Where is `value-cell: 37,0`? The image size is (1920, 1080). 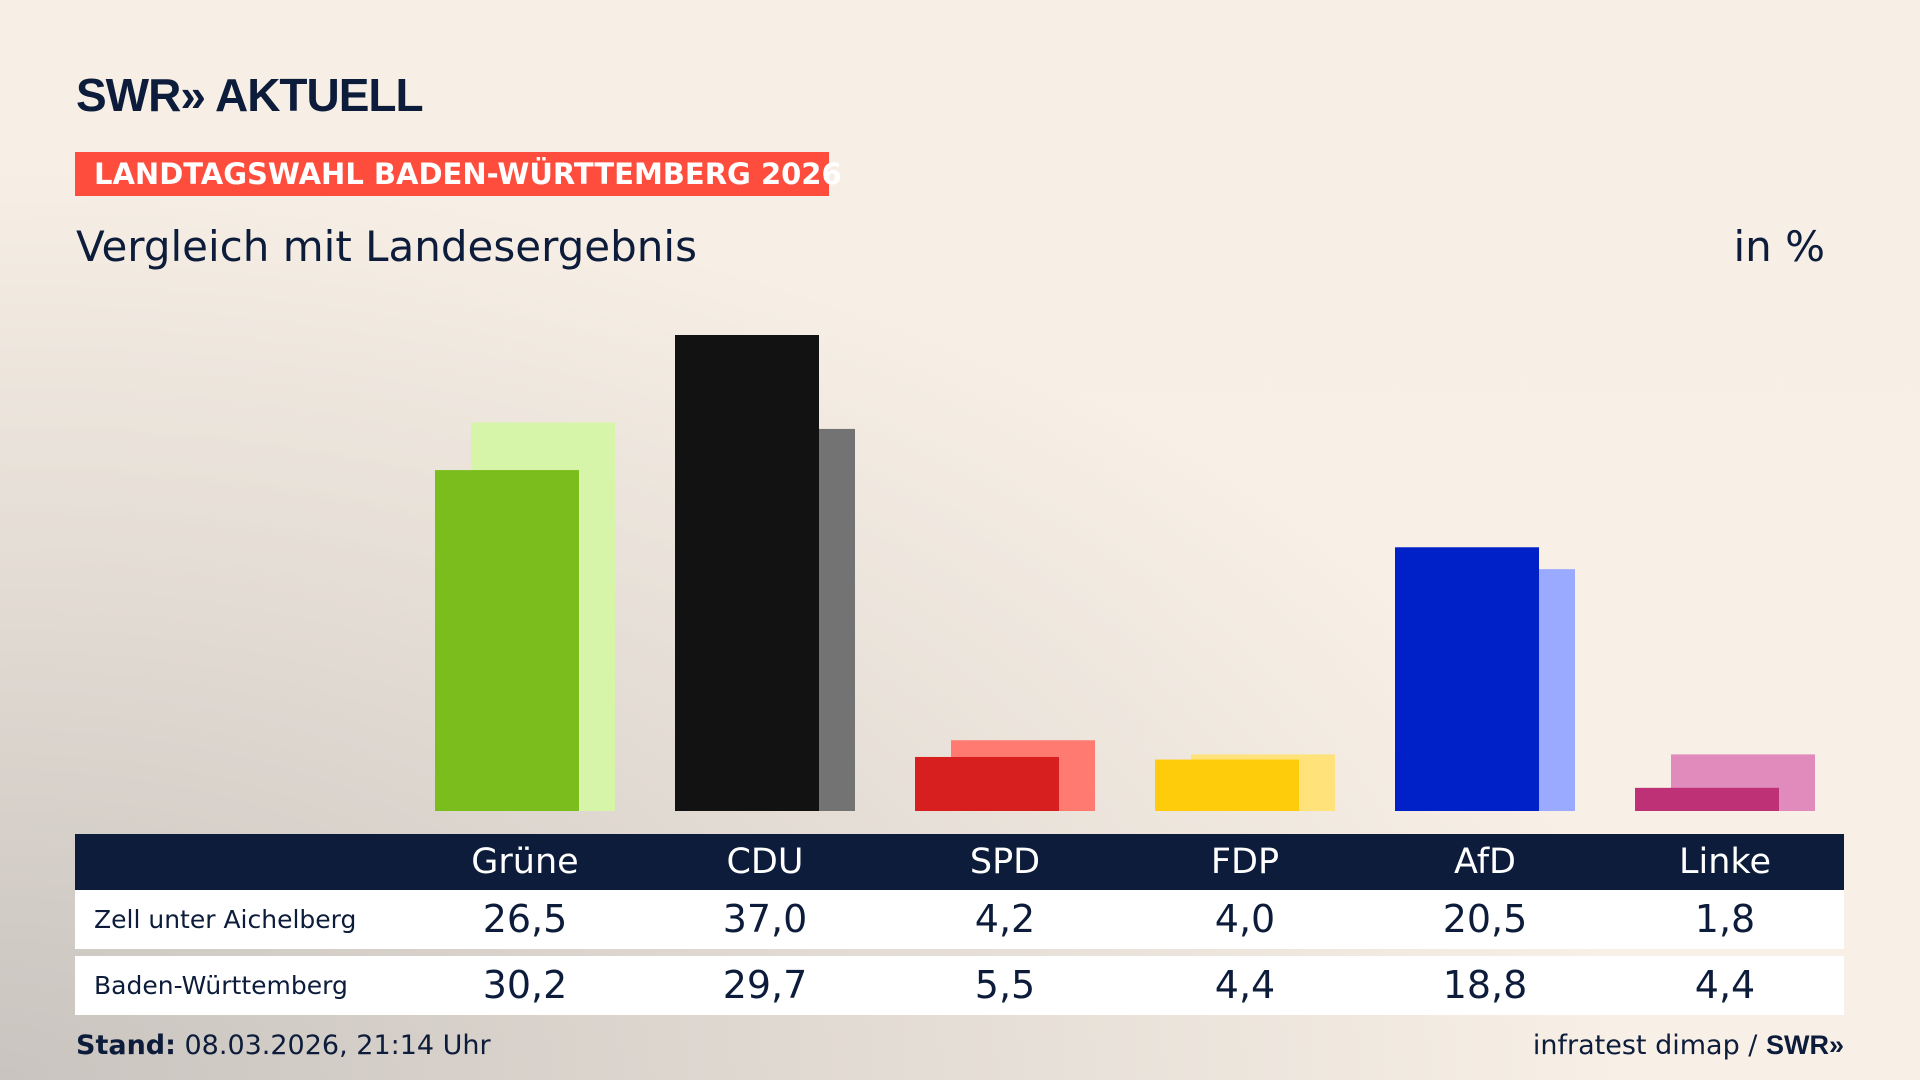
value-cell: 37,0 is located at coordinates (765, 919).